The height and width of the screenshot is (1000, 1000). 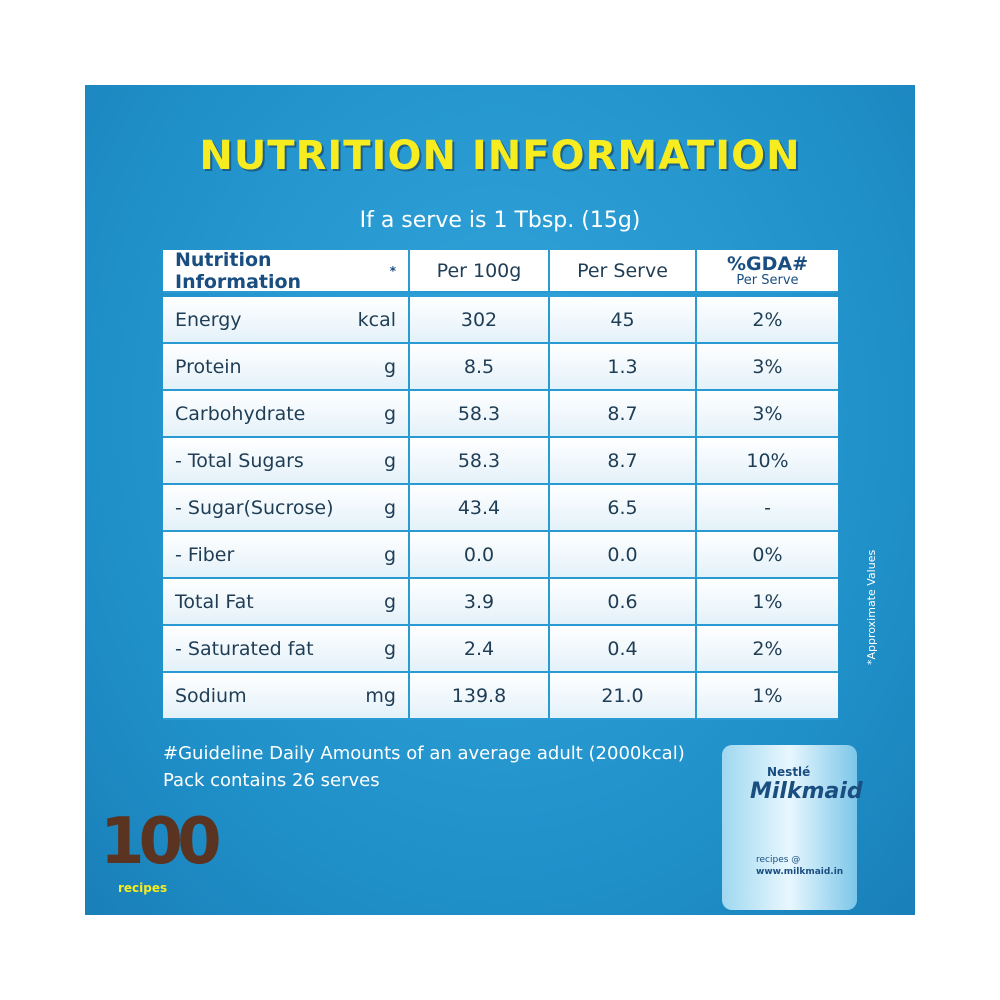 I want to click on name-cell: - Sugar(Sucrose) g, so click(x=286, y=508).